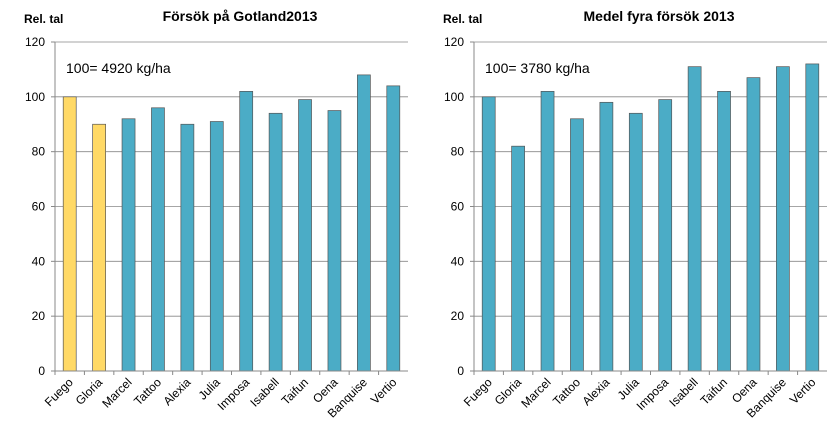  Describe the element at coordinates (659, 16) in the screenshot. I see `chart-title: Medel fyra försök 2013` at that location.